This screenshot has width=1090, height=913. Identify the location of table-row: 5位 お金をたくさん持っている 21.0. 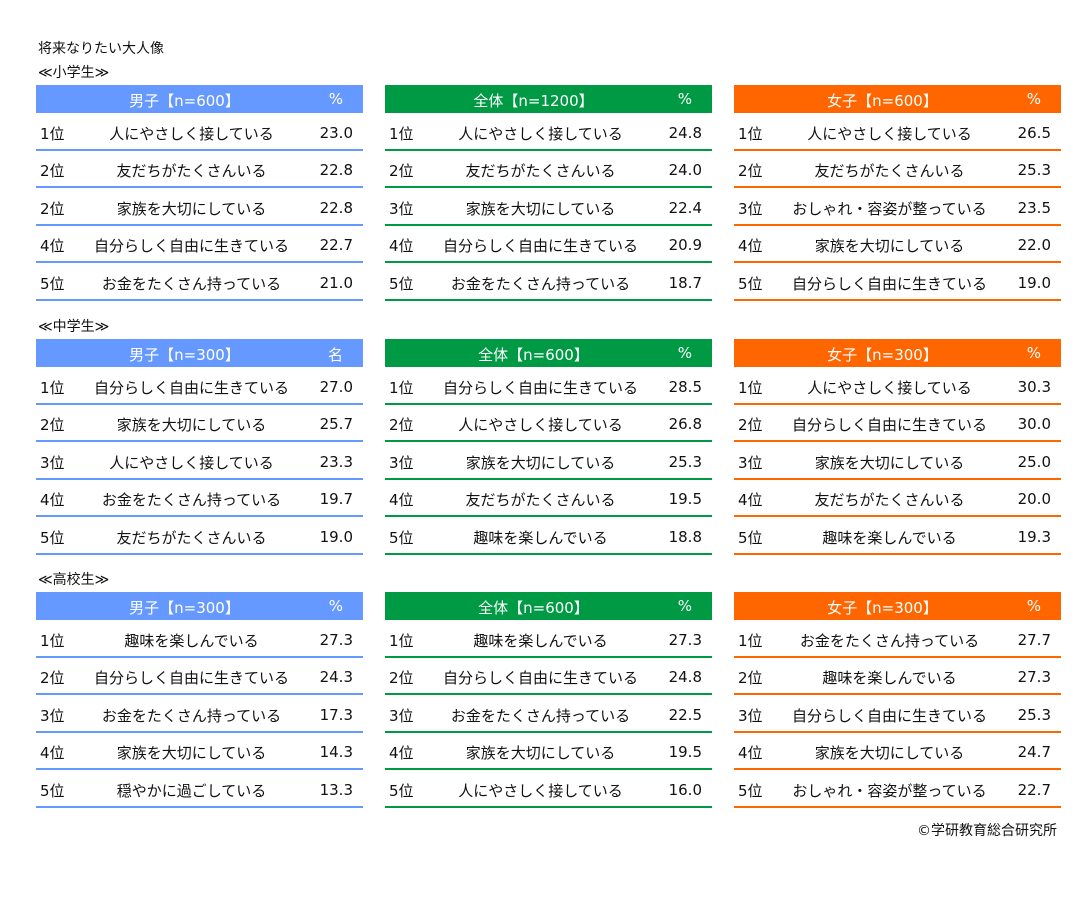
(199, 282).